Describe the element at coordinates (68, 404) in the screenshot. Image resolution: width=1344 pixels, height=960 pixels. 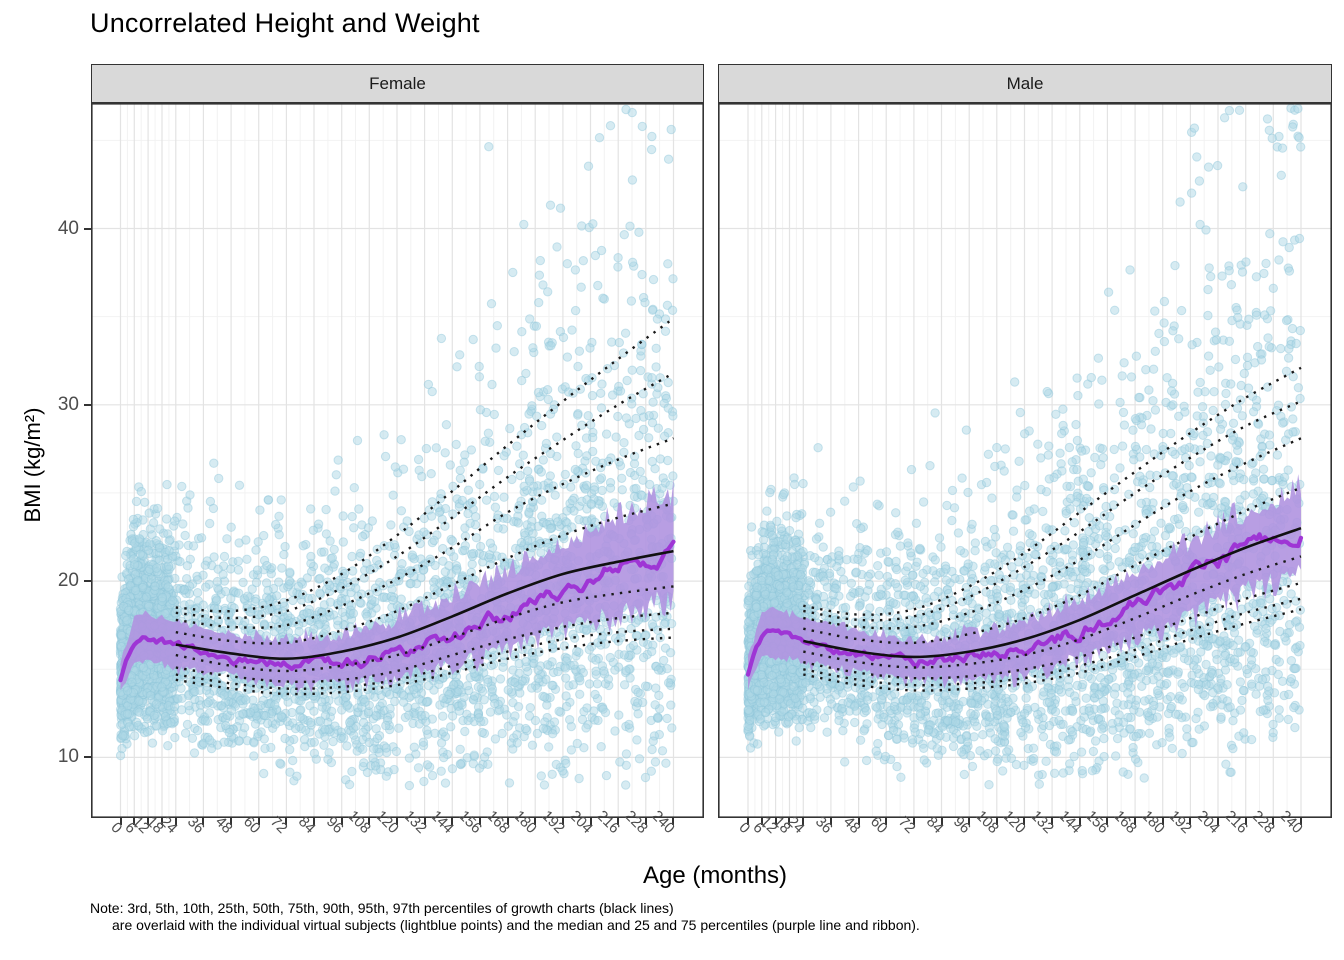
I see `y-tick-label: 30` at that location.